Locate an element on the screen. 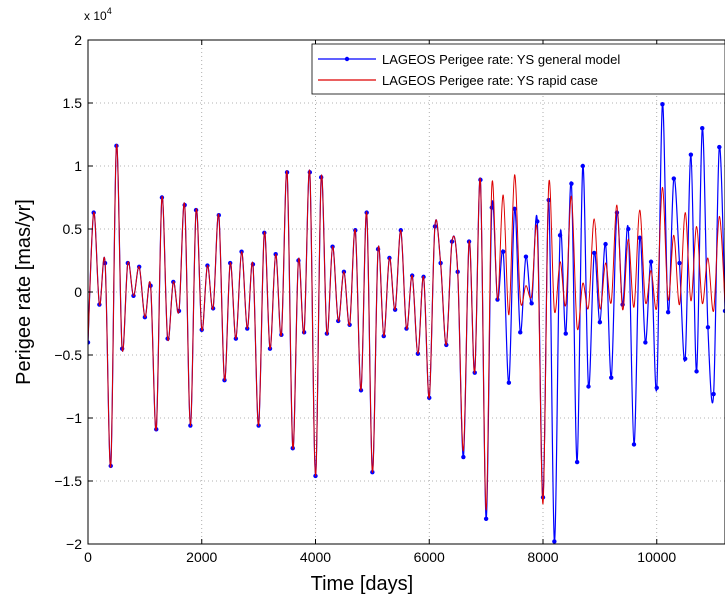  x-axis-title: Time [days] is located at coordinates (362, 584).